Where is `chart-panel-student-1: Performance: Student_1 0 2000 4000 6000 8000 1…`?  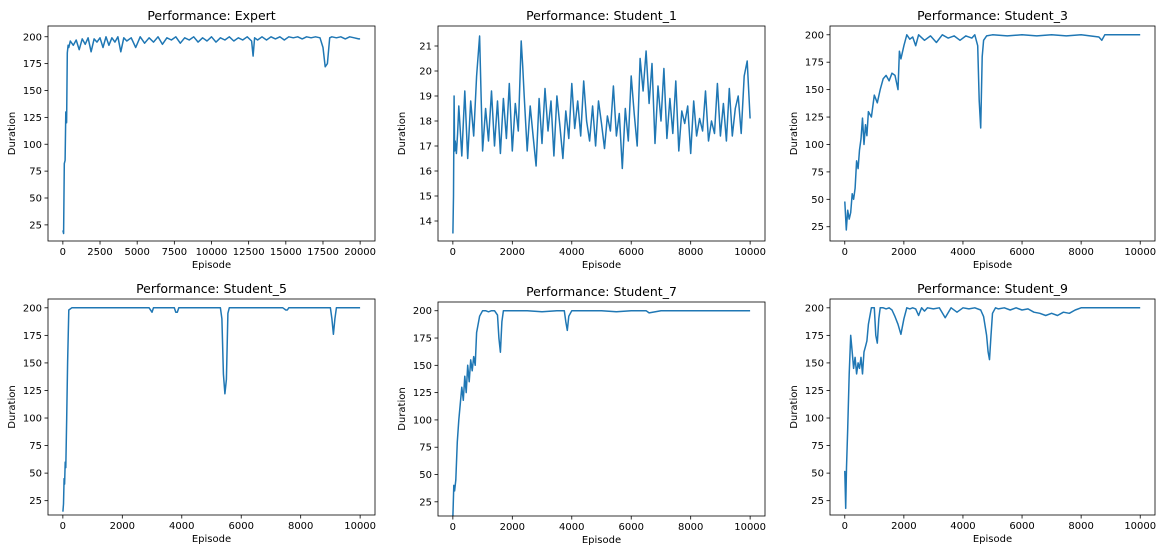 chart-panel-student-1: Performance: Student_1 0 2000 4000 6000 8000 1… is located at coordinates (581, 139).